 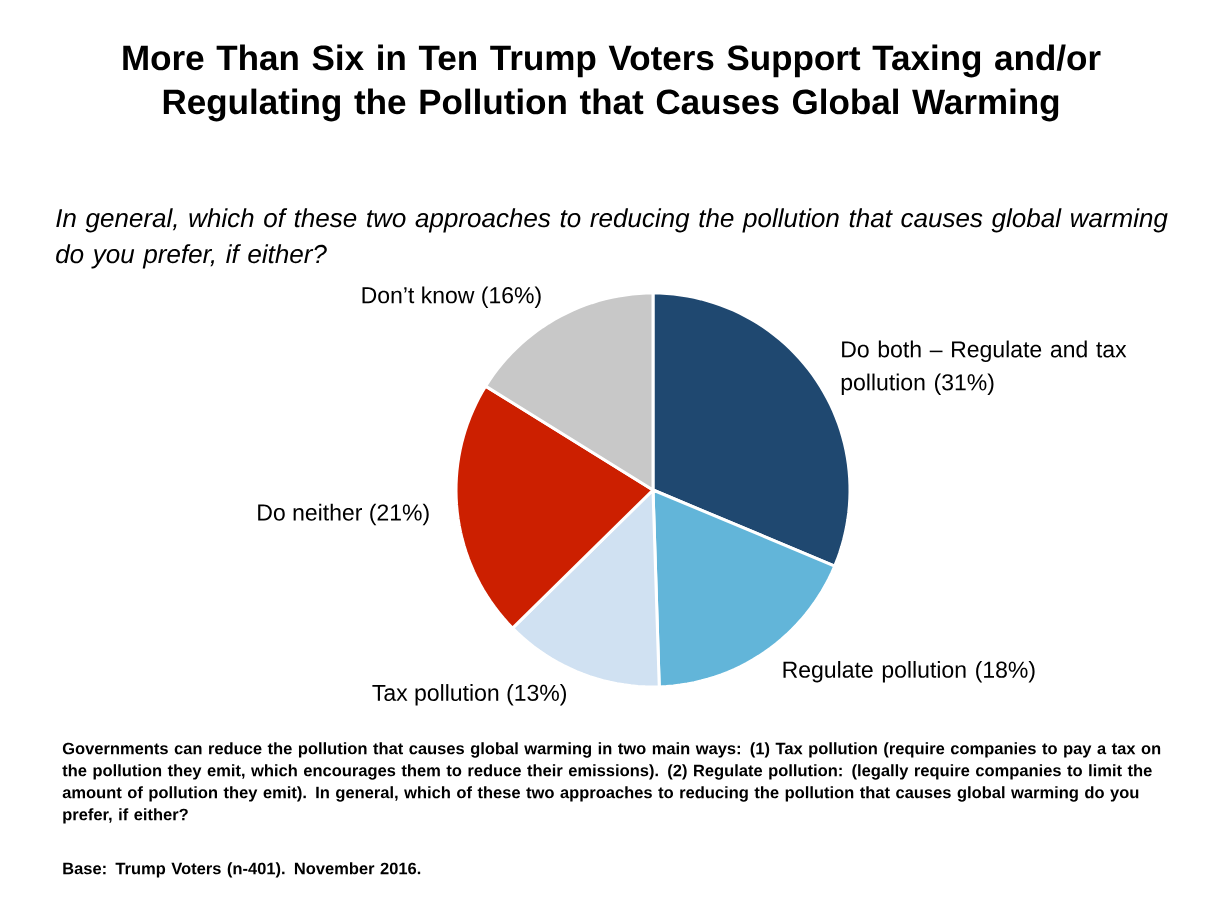 What do you see at coordinates (984, 368) in the screenshot?
I see `slice-label: Do both – Regulate and tax pollution (31%)` at bounding box center [984, 368].